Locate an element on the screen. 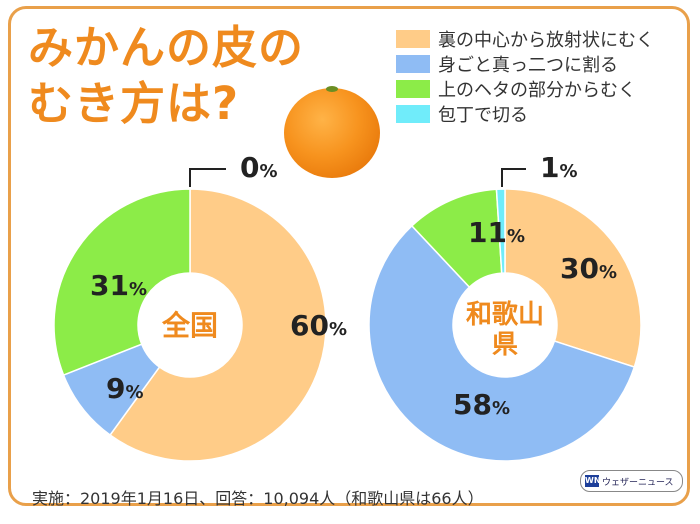 Image resolution: width=700 pixels, height=524 pixels. legend-item: 上のヘタの部分からむく is located at coordinates (525, 88).